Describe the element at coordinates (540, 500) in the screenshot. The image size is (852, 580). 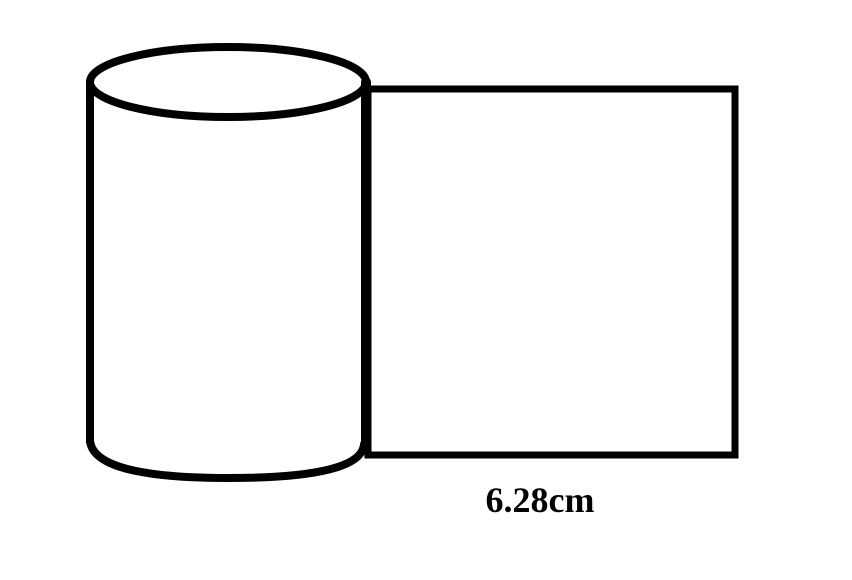
I see `rectangle-width-label: 6.28cm` at that location.